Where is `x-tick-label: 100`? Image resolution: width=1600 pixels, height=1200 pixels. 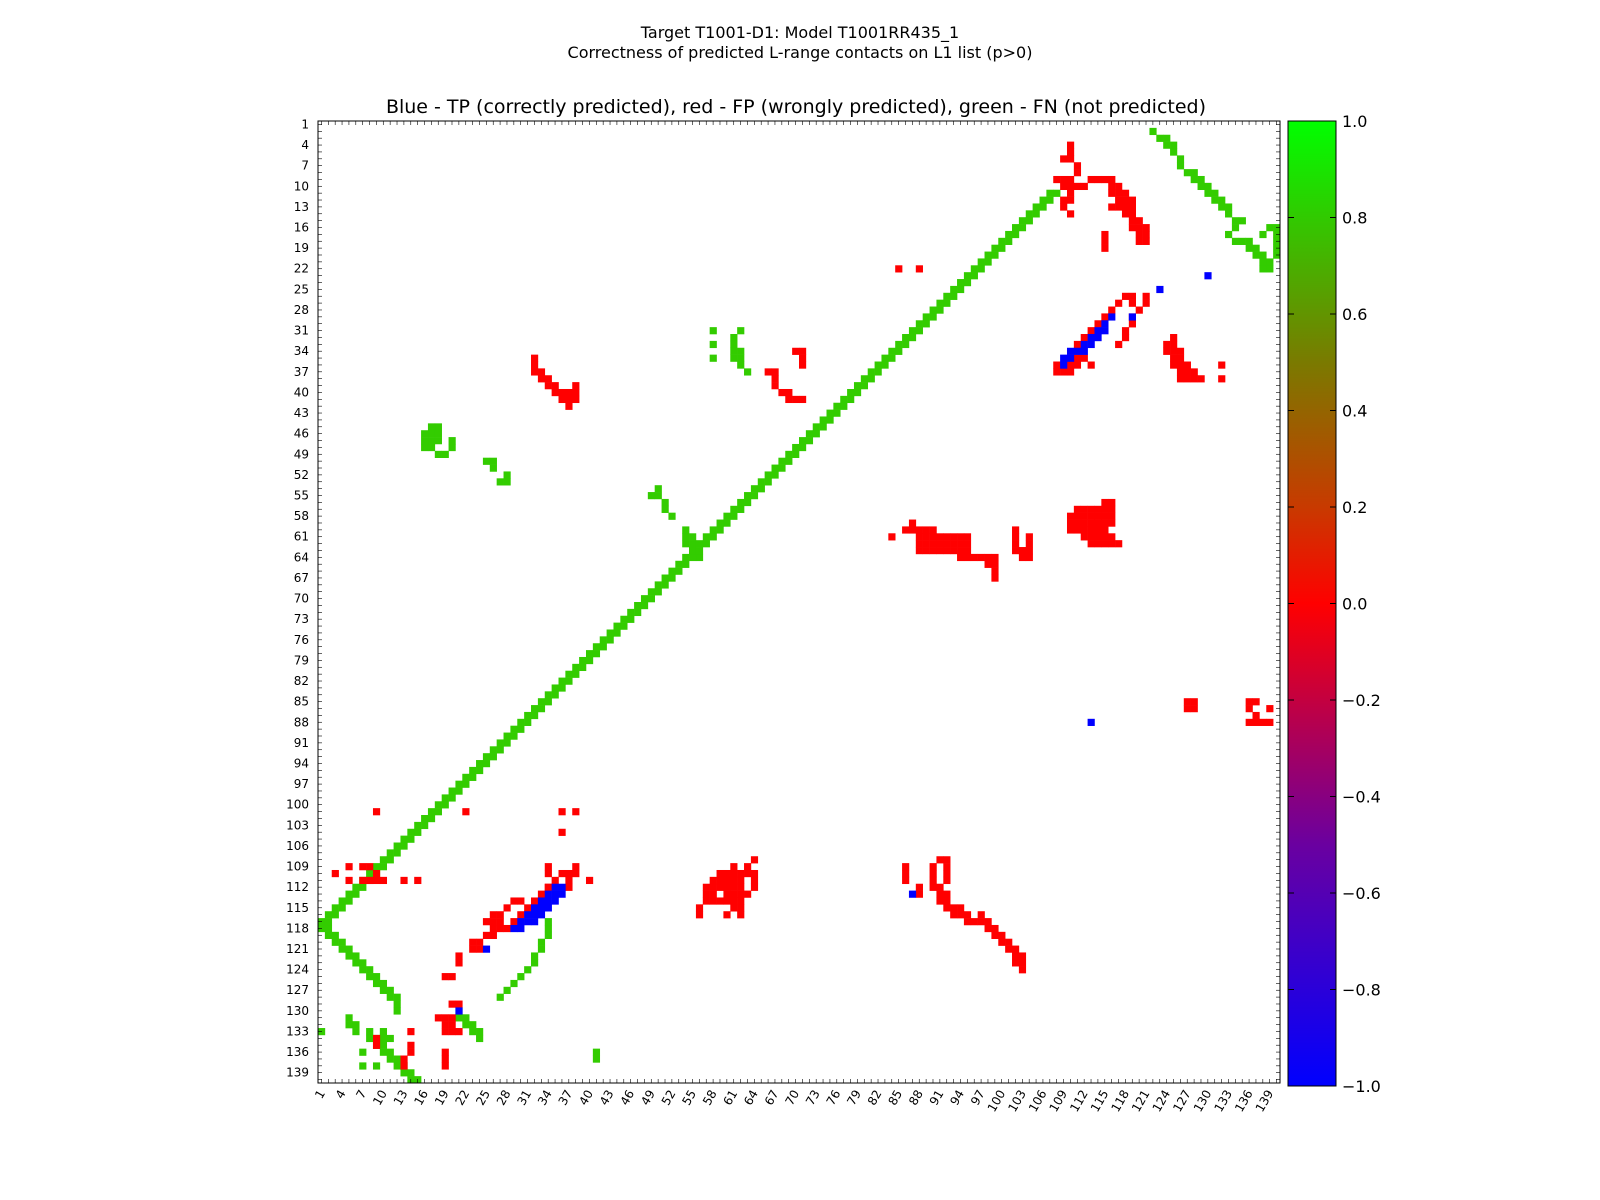 x-tick-label: 100 is located at coordinates (997, 1101).